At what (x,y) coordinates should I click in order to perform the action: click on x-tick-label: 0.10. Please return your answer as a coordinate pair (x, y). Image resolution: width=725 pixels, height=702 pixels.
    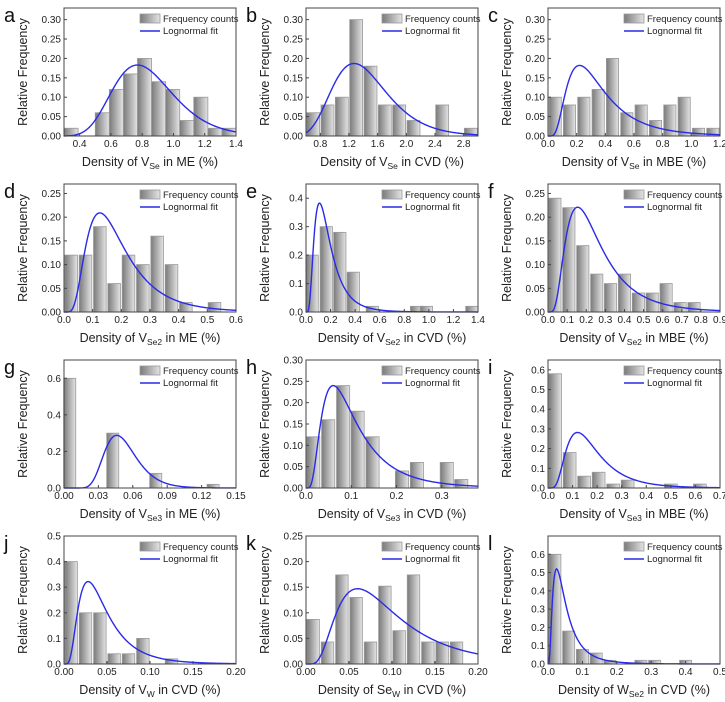
    Looking at the image, I should click on (150, 672).